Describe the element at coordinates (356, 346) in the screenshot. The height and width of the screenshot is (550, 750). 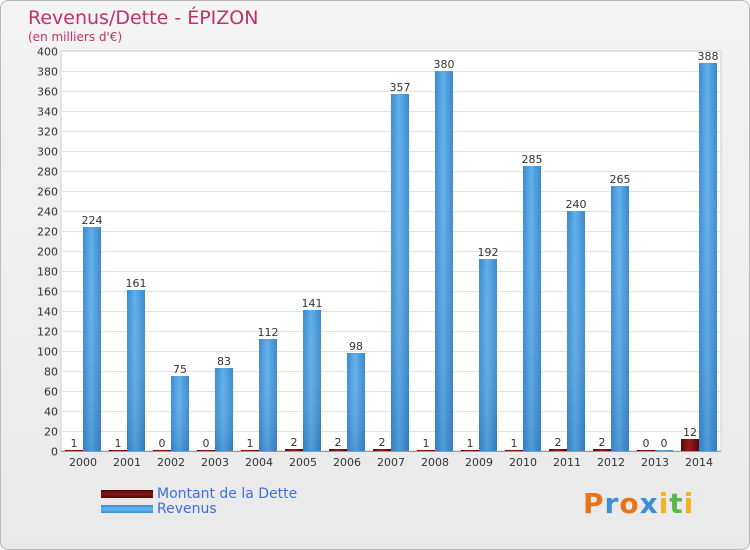
I see `data-label-revenus: 98` at that location.